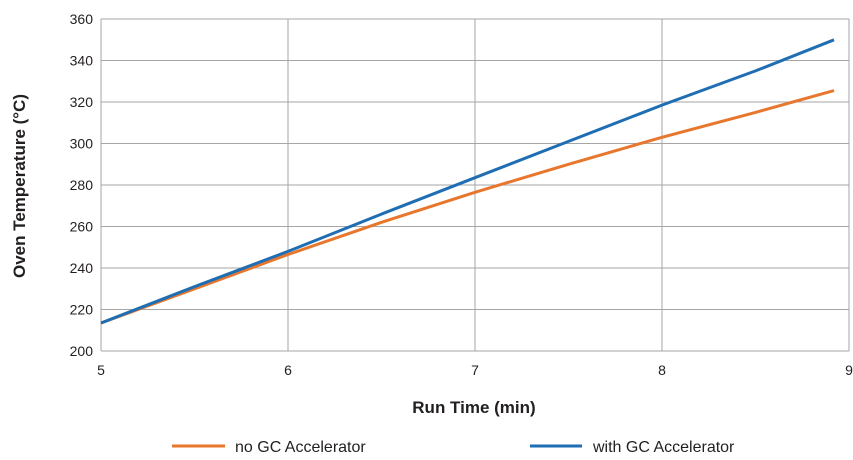  What do you see at coordinates (288, 370) in the screenshot?
I see `x-tick-label: 6` at bounding box center [288, 370].